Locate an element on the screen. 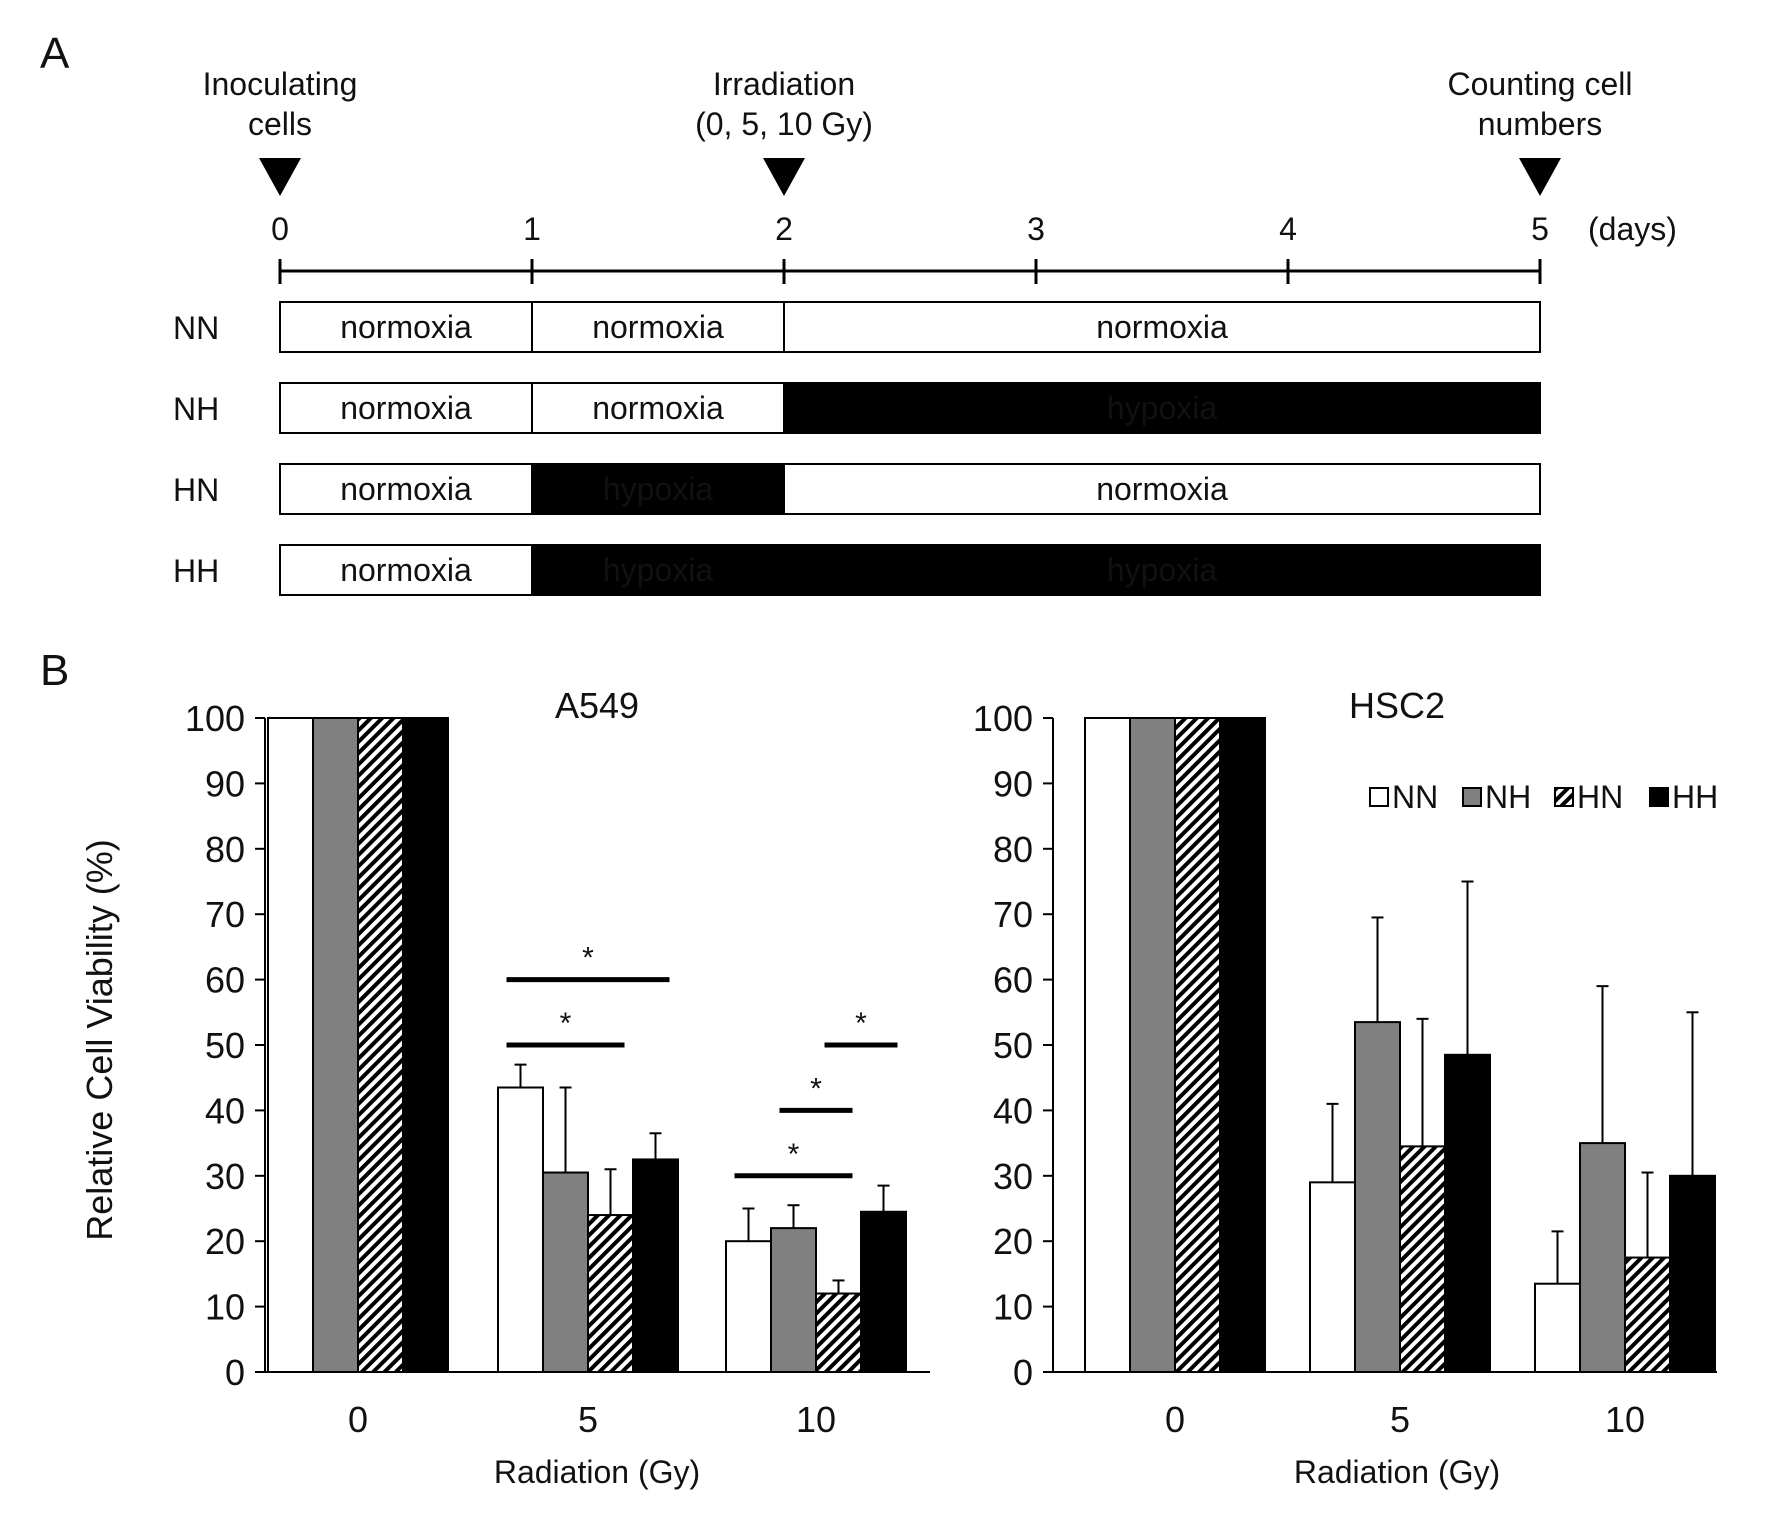  row-label: HH is located at coordinates (196, 571).